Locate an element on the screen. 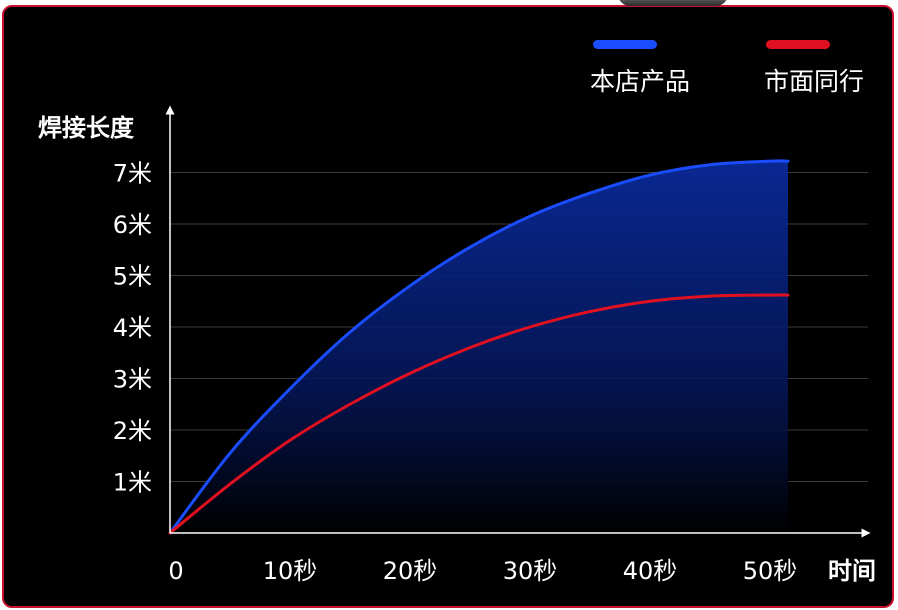 Image resolution: width=898 pixels, height=610 pixels. y-tick-label: 1米 is located at coordinates (132, 483).